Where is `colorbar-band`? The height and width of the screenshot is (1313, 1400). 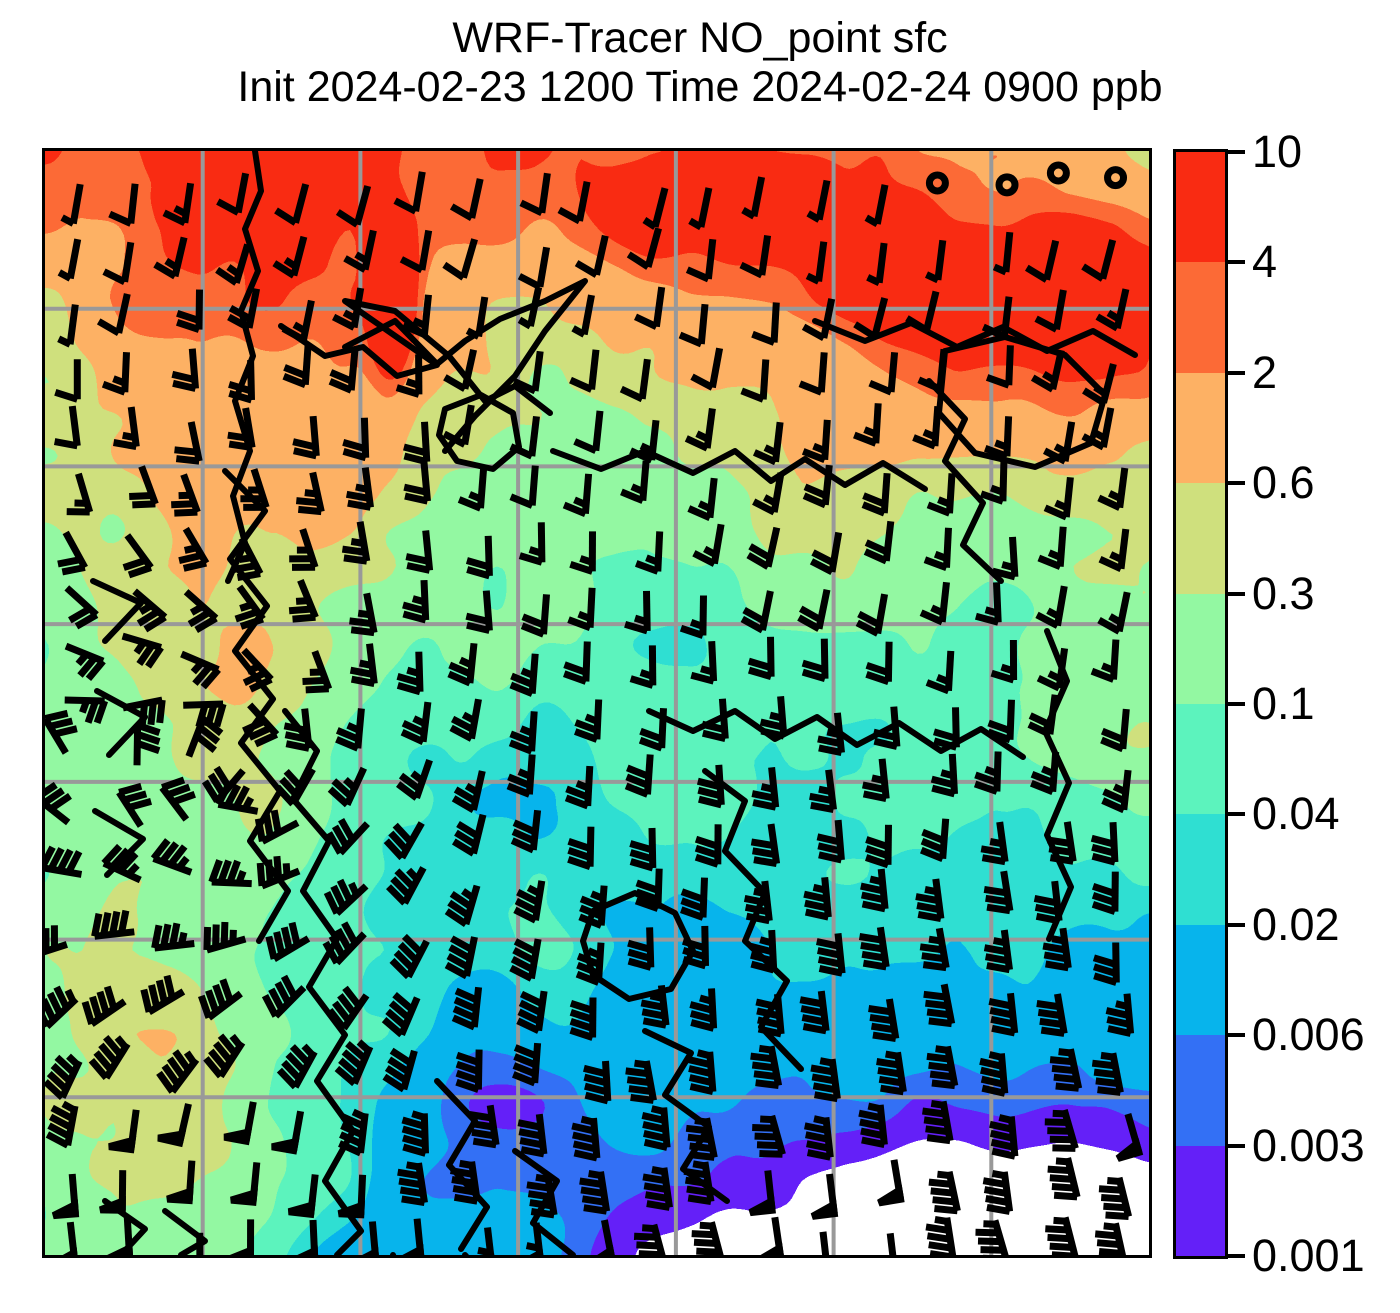 colorbar-band is located at coordinates (1200, 1090).